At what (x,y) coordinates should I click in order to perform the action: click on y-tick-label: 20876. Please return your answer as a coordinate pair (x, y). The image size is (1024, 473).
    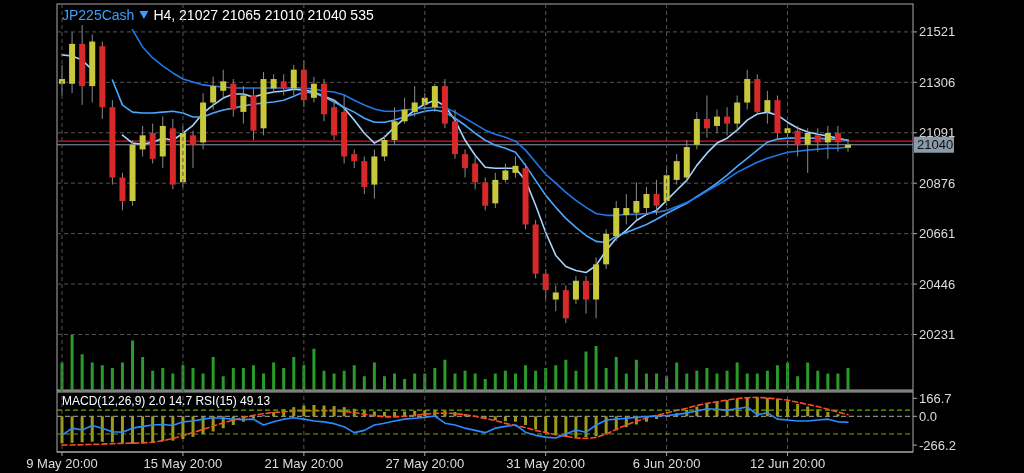
    Looking at the image, I should click on (937, 183).